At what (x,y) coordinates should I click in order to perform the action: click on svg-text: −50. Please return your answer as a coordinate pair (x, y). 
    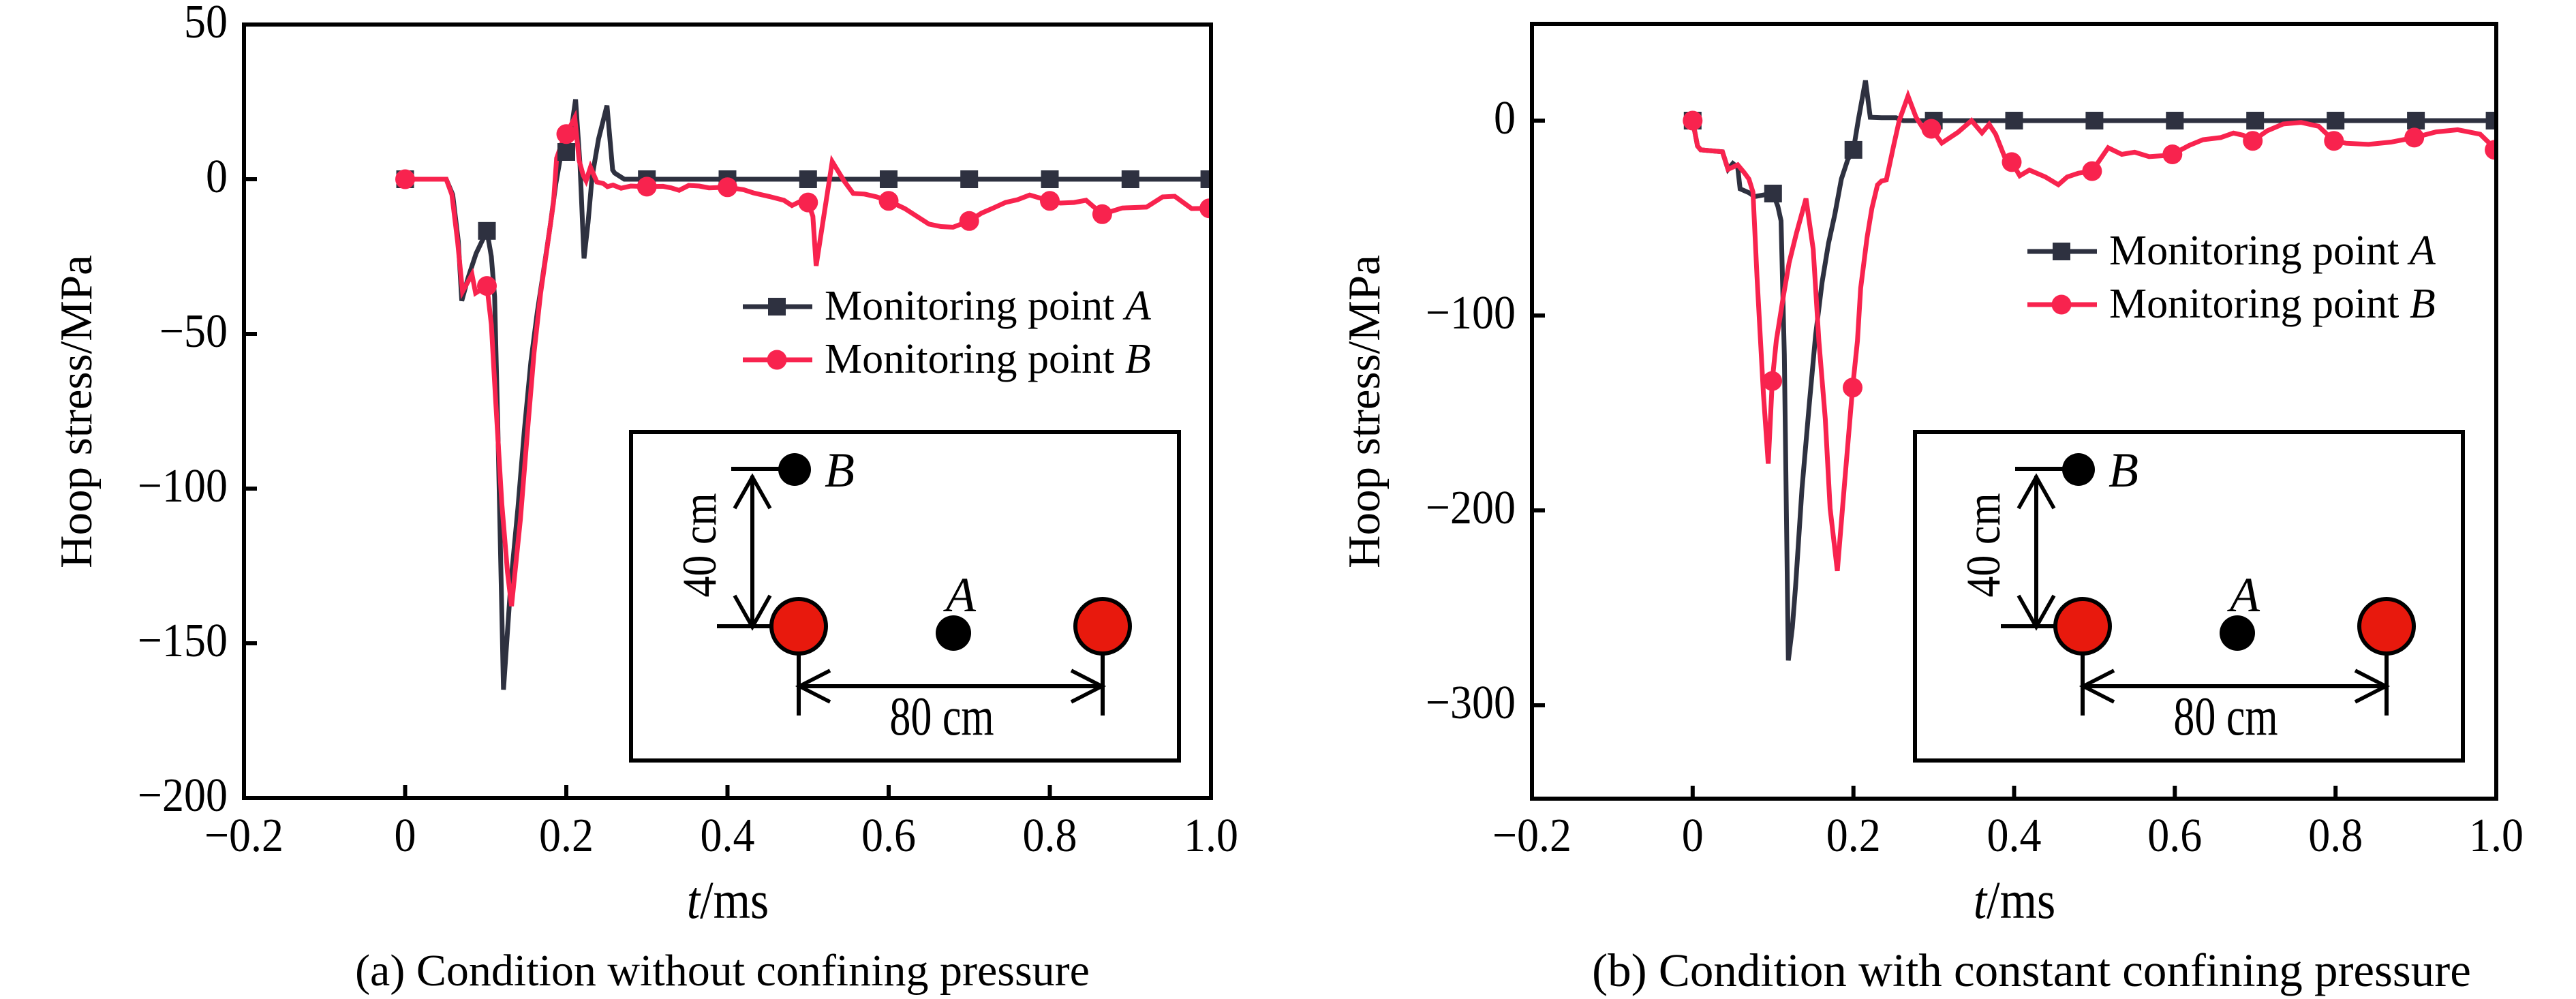
    Looking at the image, I should click on (193, 330).